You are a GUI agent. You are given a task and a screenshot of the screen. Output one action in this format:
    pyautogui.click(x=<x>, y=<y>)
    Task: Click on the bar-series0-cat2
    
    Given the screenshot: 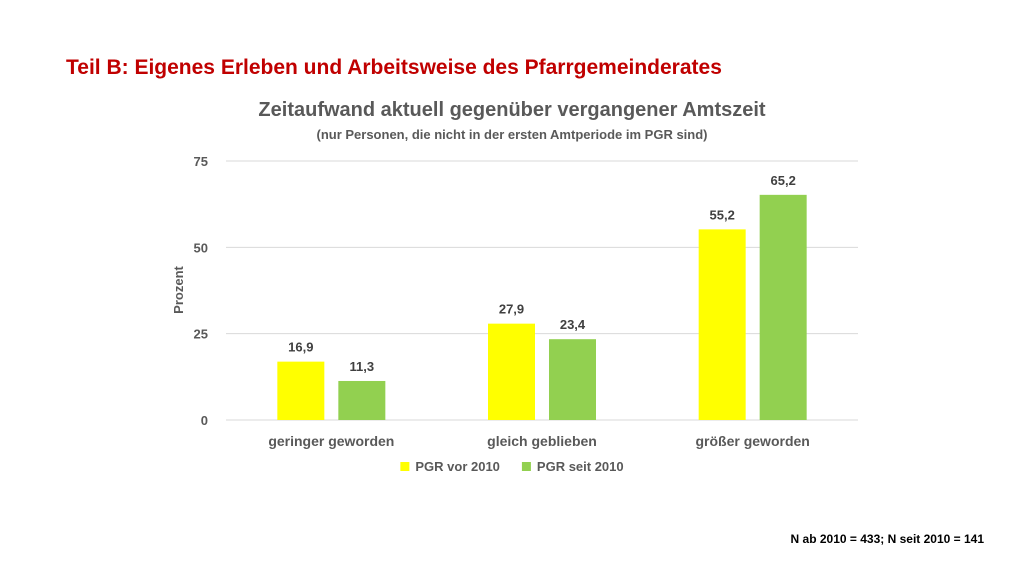 What is the action you would take?
    pyautogui.click(x=722, y=324)
    